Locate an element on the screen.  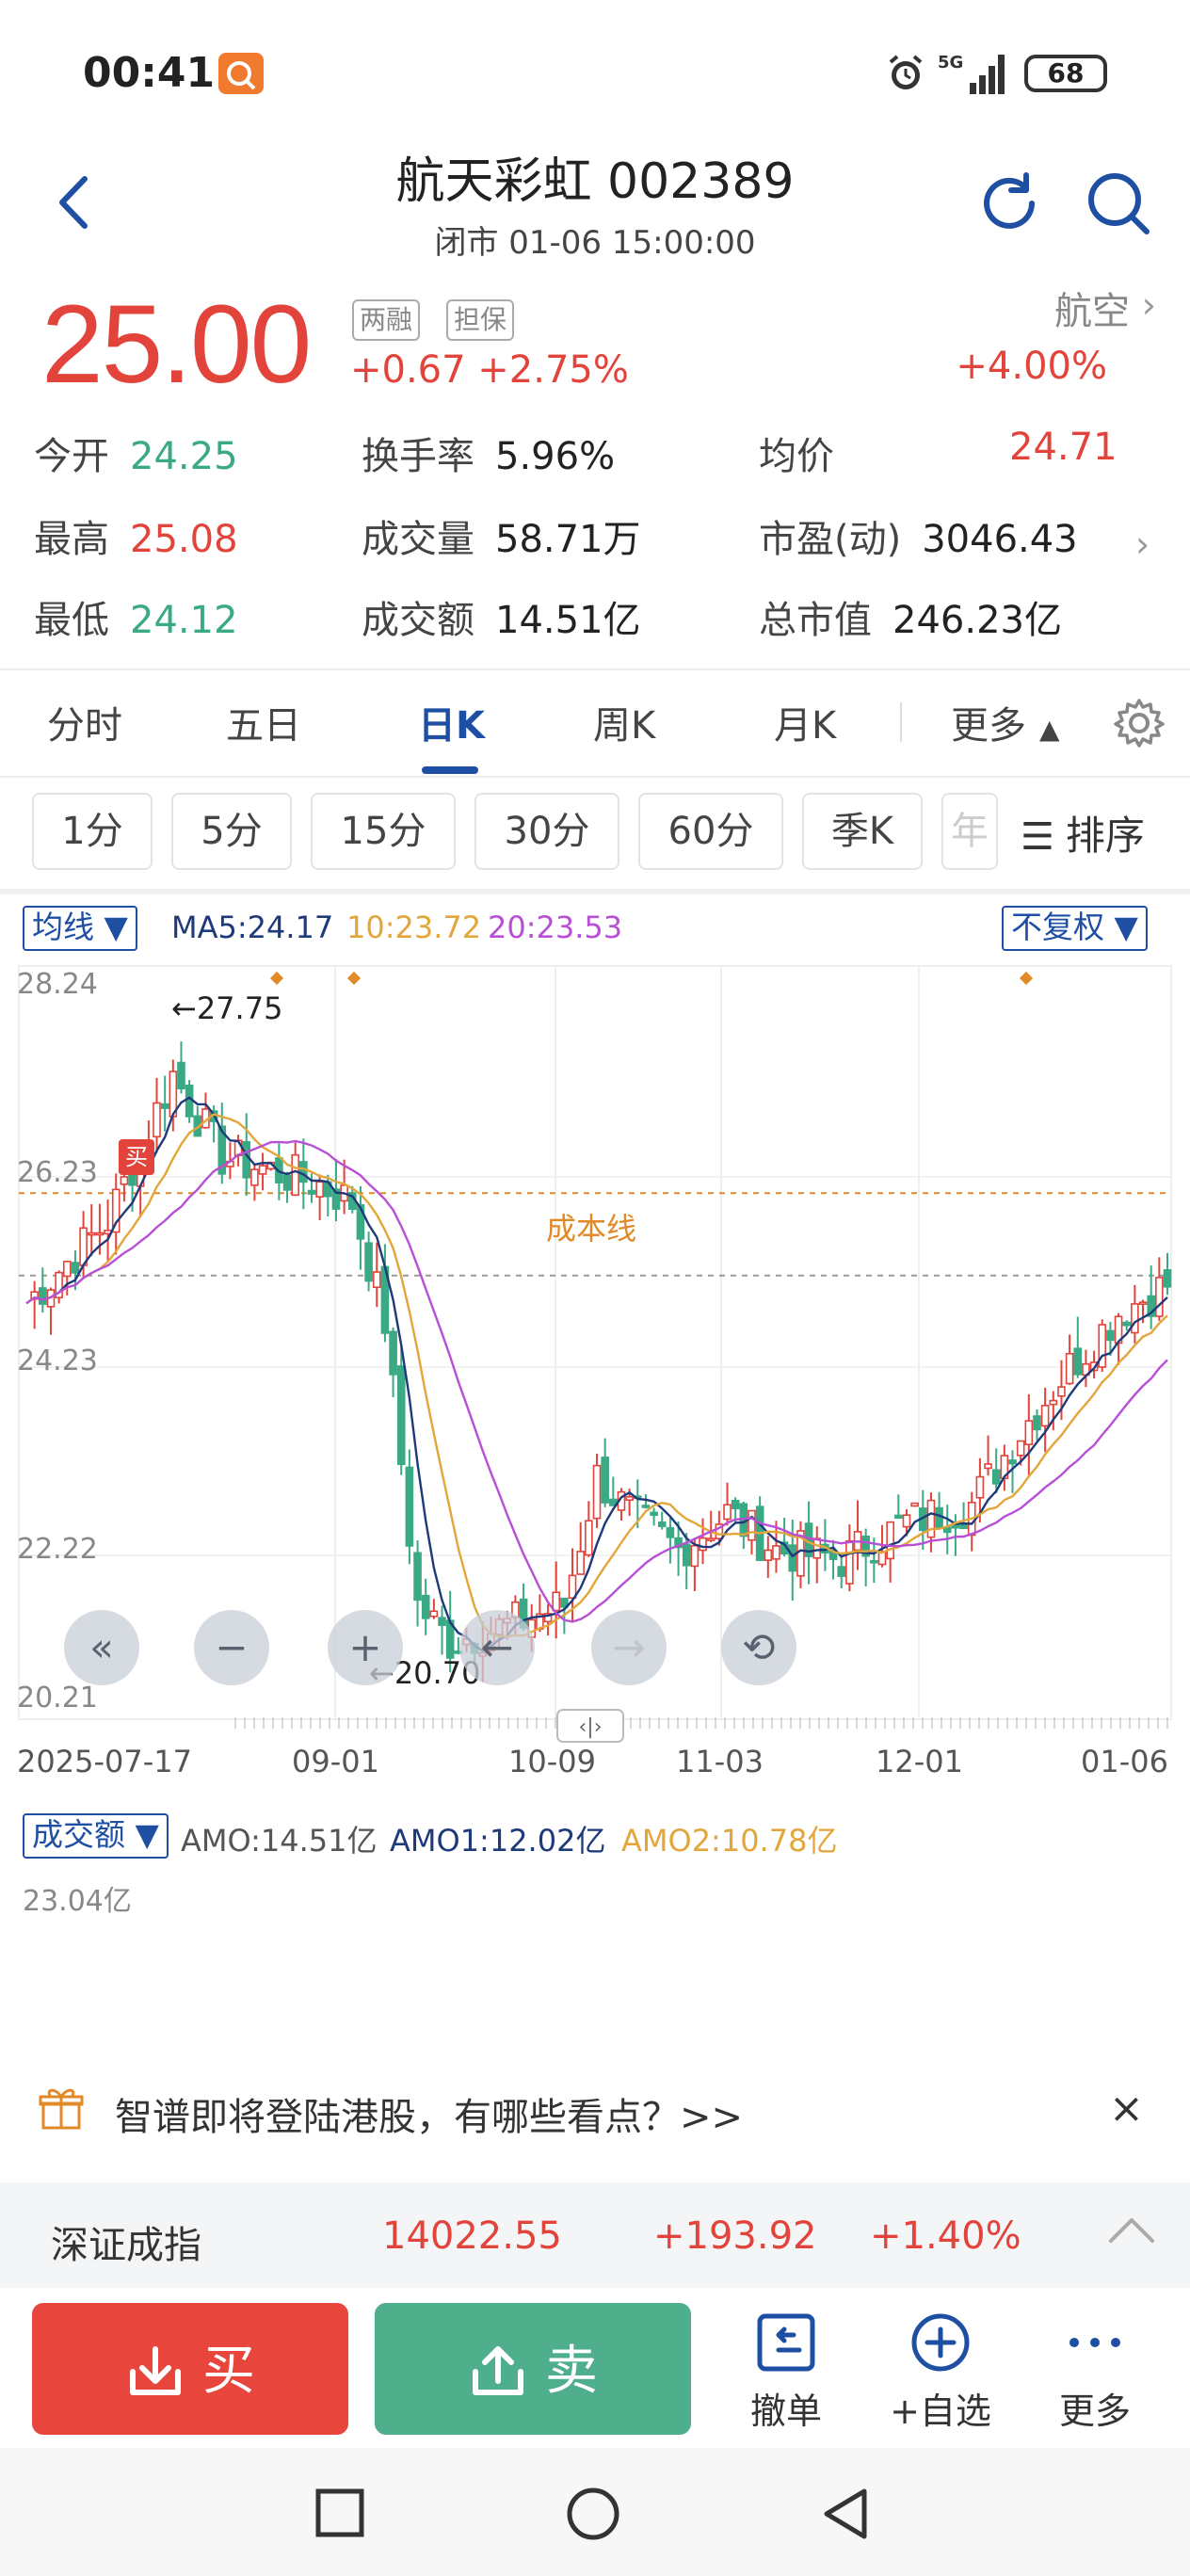
interval-year-k: 年 is located at coordinates (969, 831).